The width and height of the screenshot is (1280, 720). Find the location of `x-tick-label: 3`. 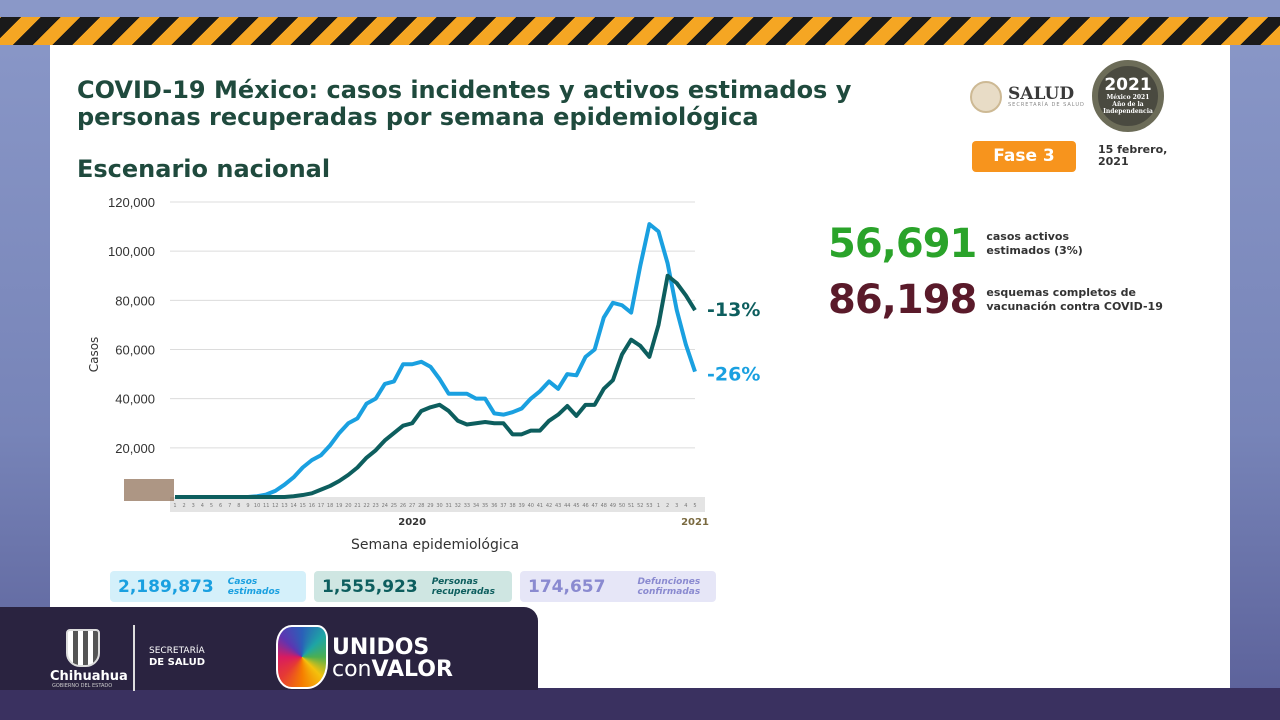

x-tick-label: 3 is located at coordinates (193, 506).